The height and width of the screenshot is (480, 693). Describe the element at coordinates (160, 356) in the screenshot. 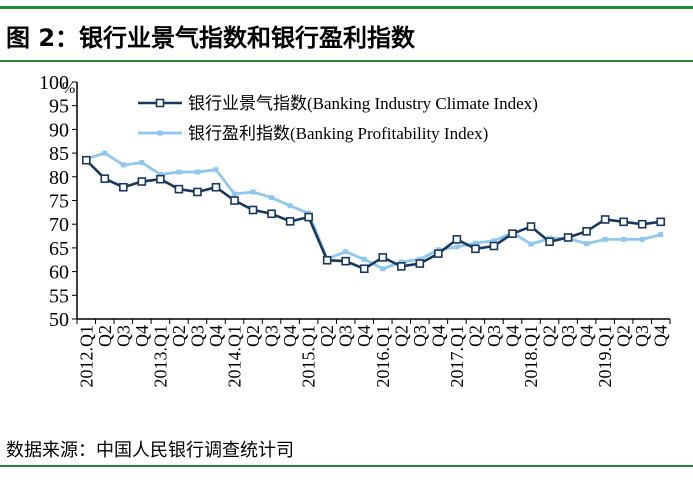

I see `x-tick-label: 2013.Q1` at that location.